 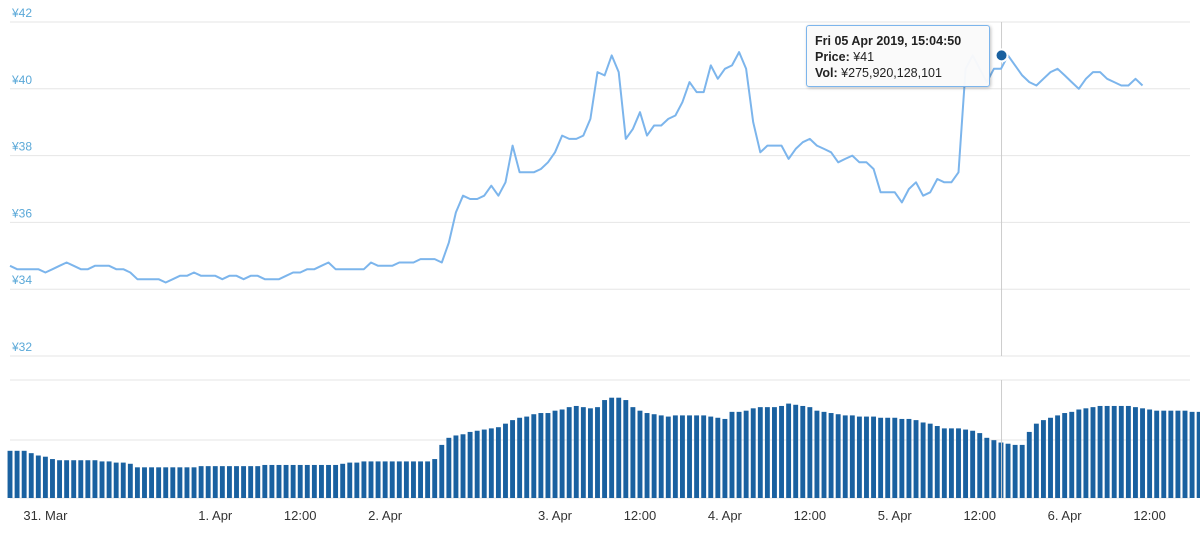 I want to click on y-tick-label: ¥36, so click(x=21, y=213).